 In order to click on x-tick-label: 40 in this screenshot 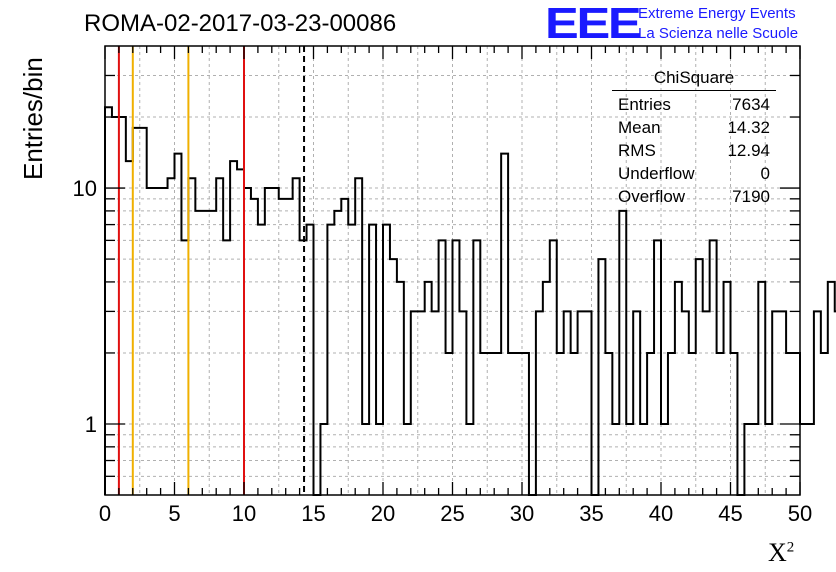, I will do `click(661, 513)`.